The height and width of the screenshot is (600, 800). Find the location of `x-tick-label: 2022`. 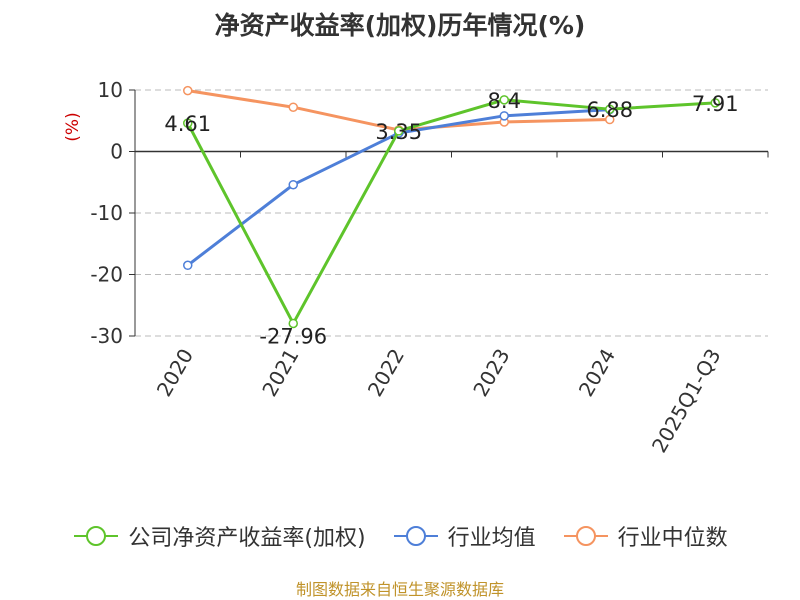

x-tick-label: 2022 is located at coordinates (386, 373).